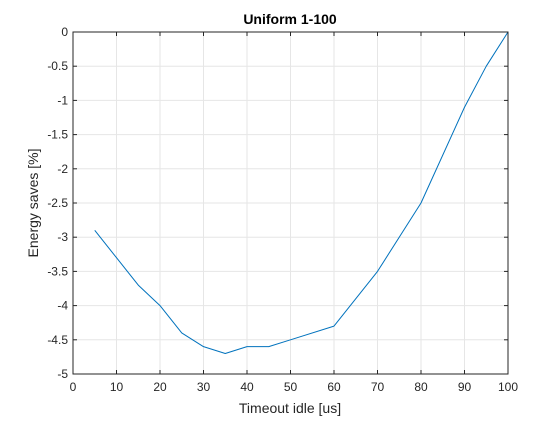 The height and width of the screenshot is (425, 560). What do you see at coordinates (62, 306) in the screenshot?
I see `y-tick-label: -4` at bounding box center [62, 306].